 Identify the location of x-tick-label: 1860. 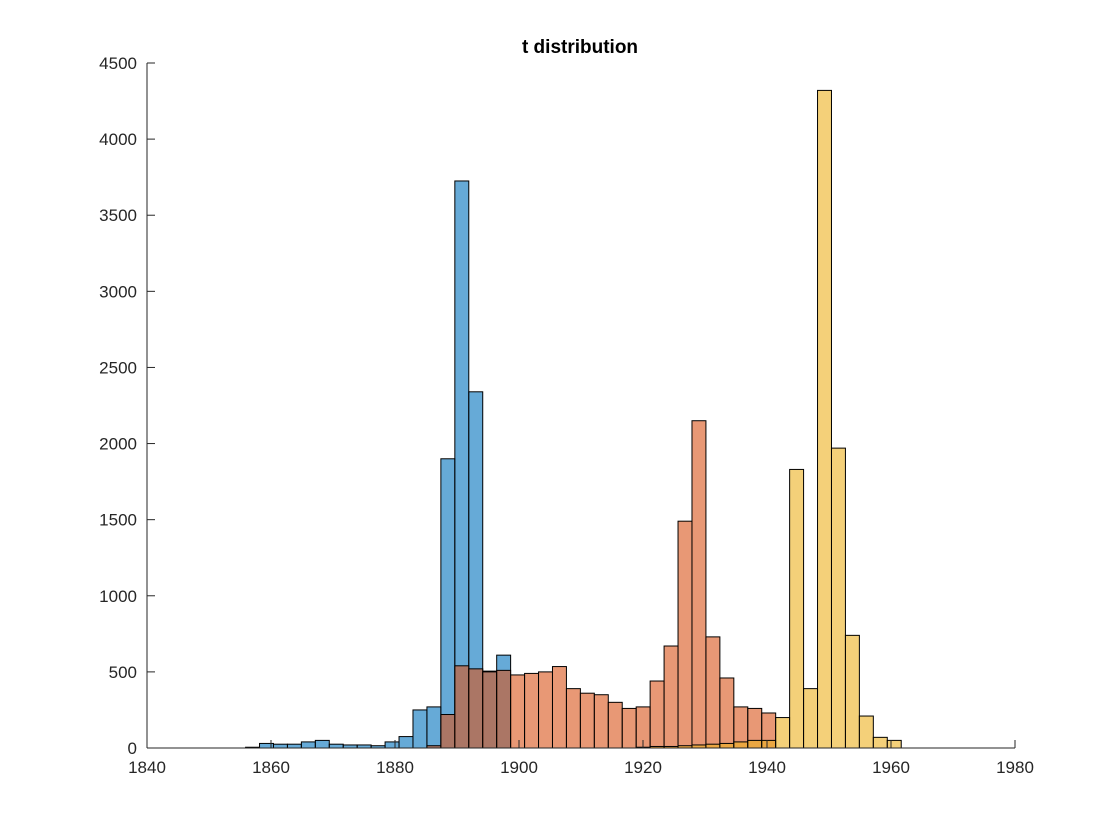
(271, 767).